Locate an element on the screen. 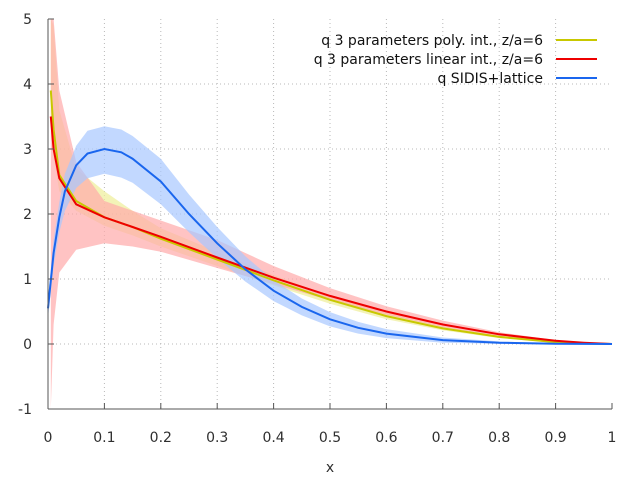 This screenshot has height=480, width=640. x-tick-label: 0.9 is located at coordinates (555, 438).